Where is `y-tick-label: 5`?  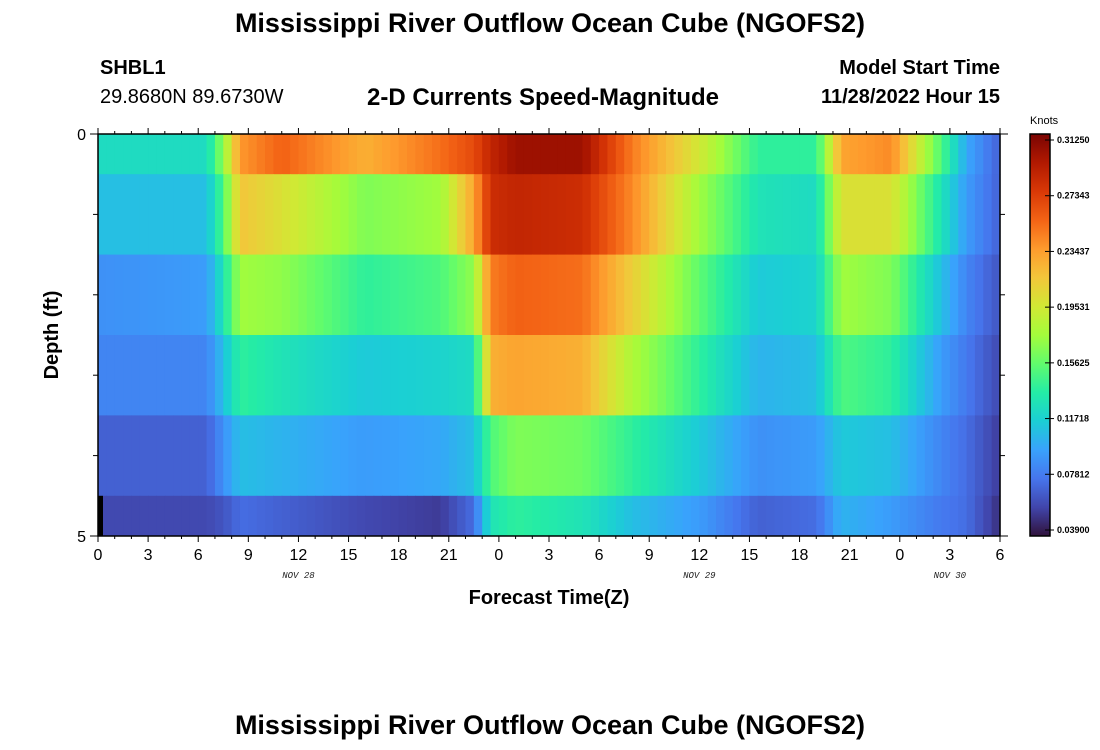 y-tick-label: 5 is located at coordinates (81, 537).